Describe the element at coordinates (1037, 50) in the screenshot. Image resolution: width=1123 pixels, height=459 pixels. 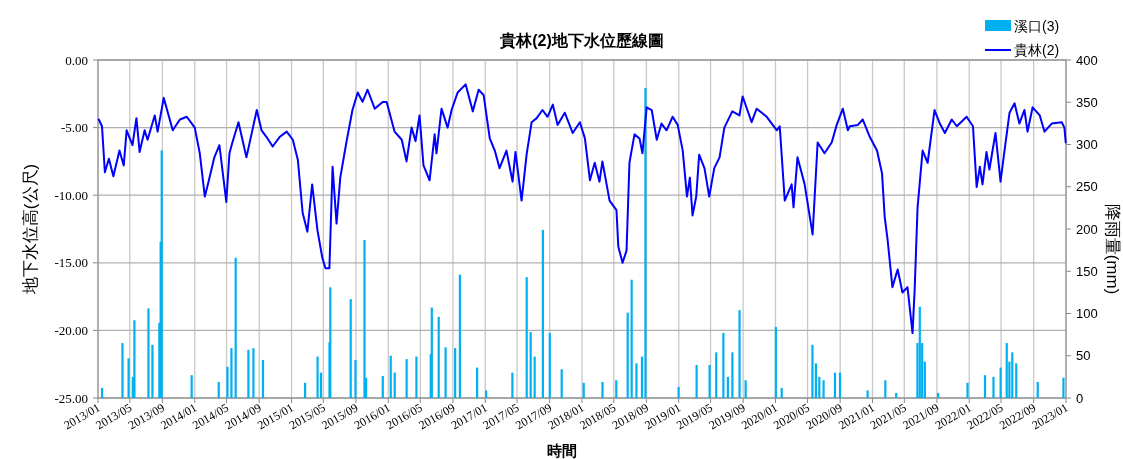
I see `legend-label: 貴林(2)` at that location.